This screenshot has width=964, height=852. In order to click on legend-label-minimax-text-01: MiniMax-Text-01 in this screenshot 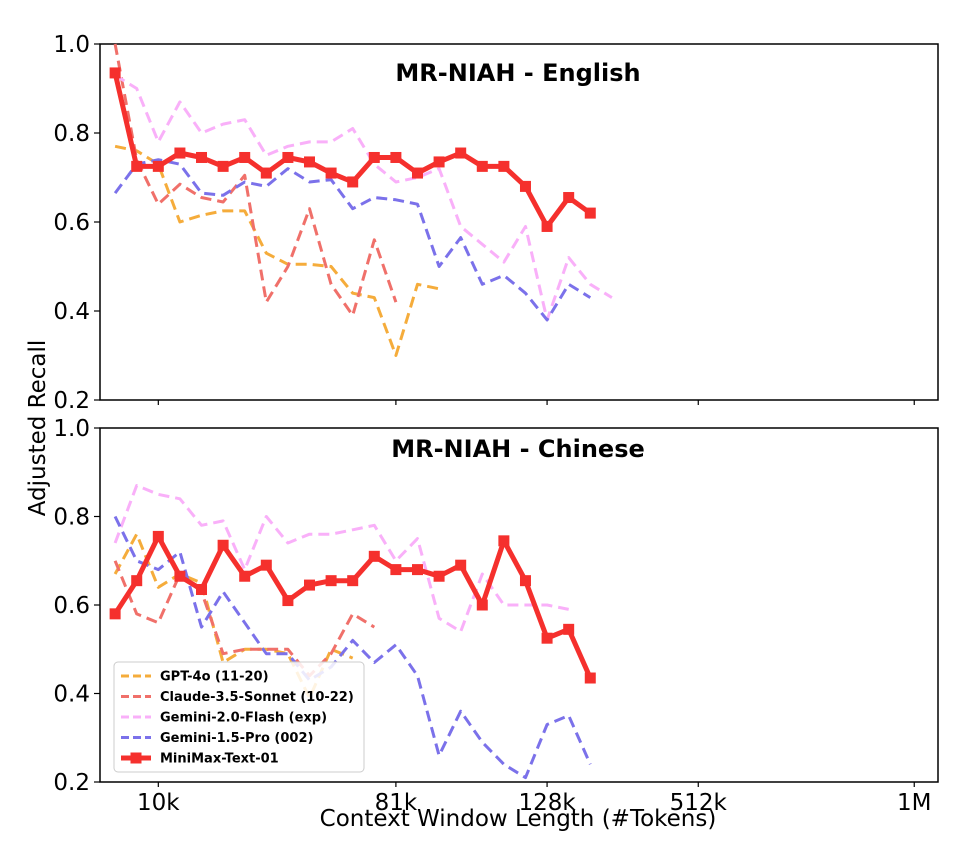, I will do `click(219, 759)`.